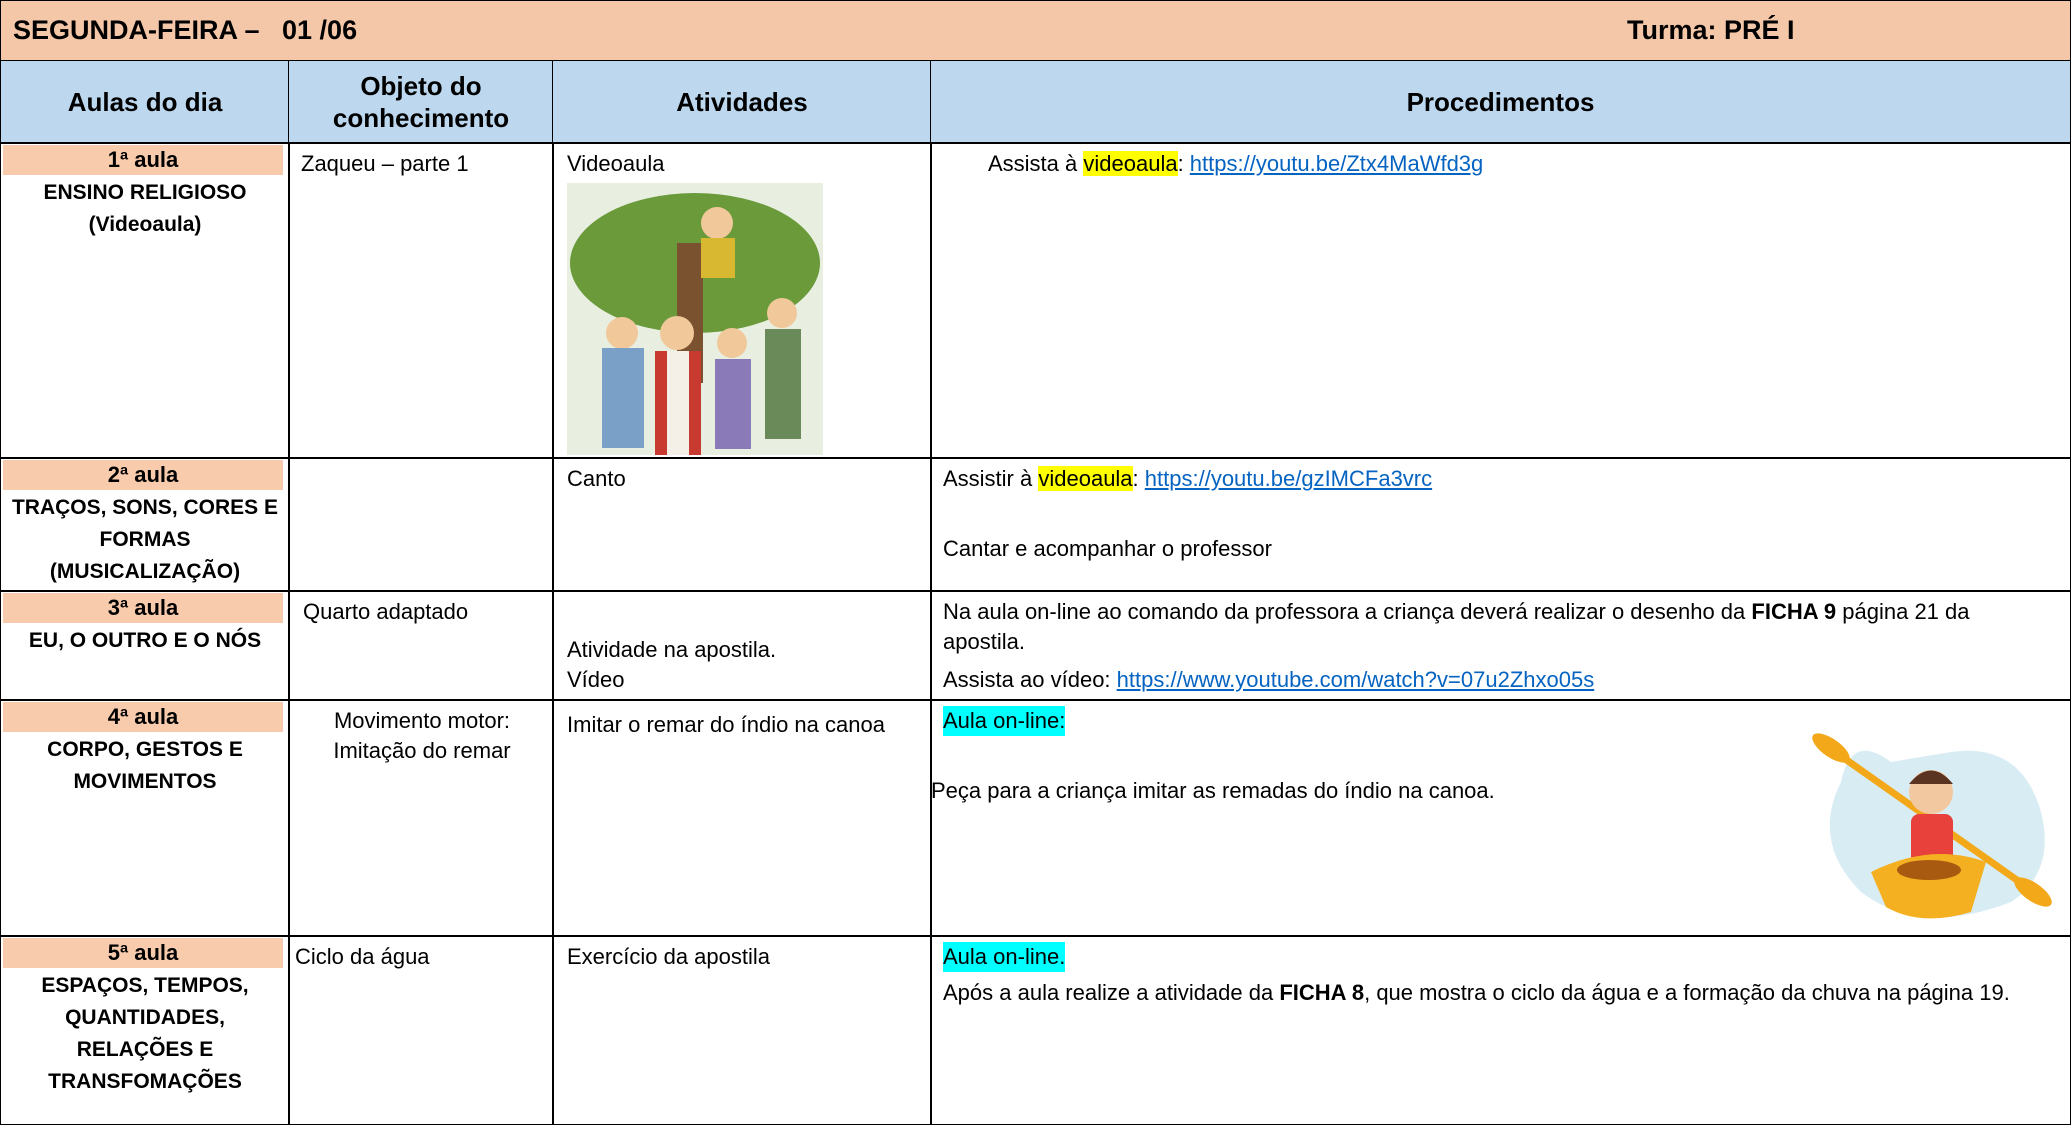  Describe the element at coordinates (385, 163) in the screenshot. I see `object: Zaqueu – parte 1` at that location.